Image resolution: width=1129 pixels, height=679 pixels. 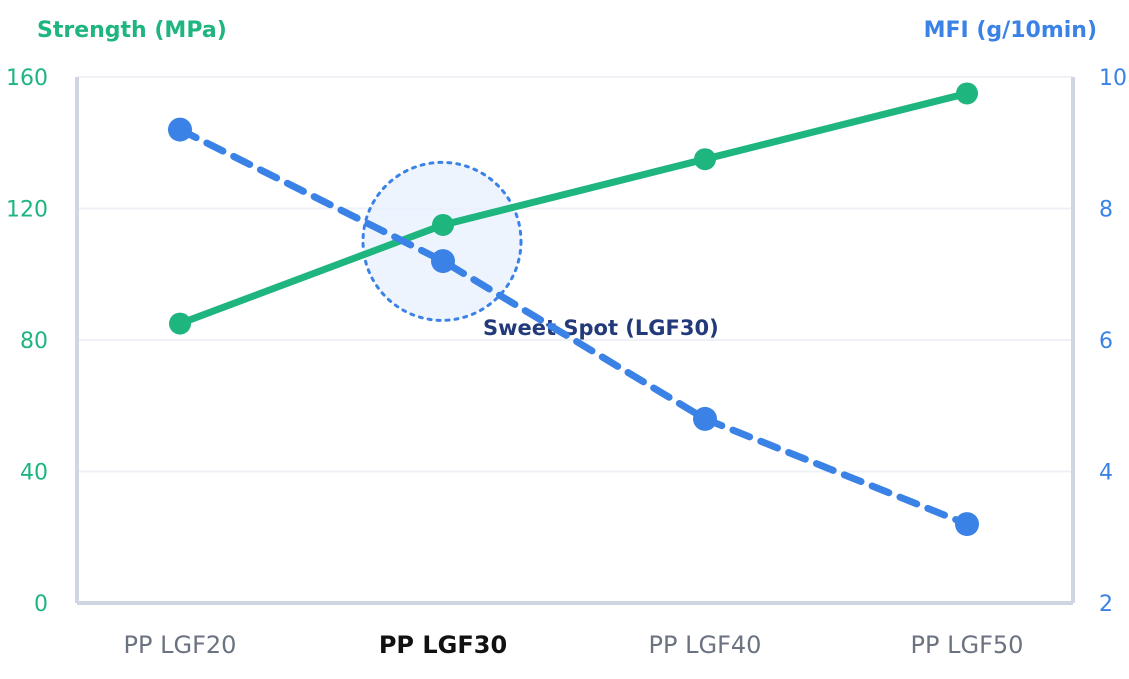 What do you see at coordinates (1106, 473) in the screenshot?
I see `right-tick-label: 4` at bounding box center [1106, 473].